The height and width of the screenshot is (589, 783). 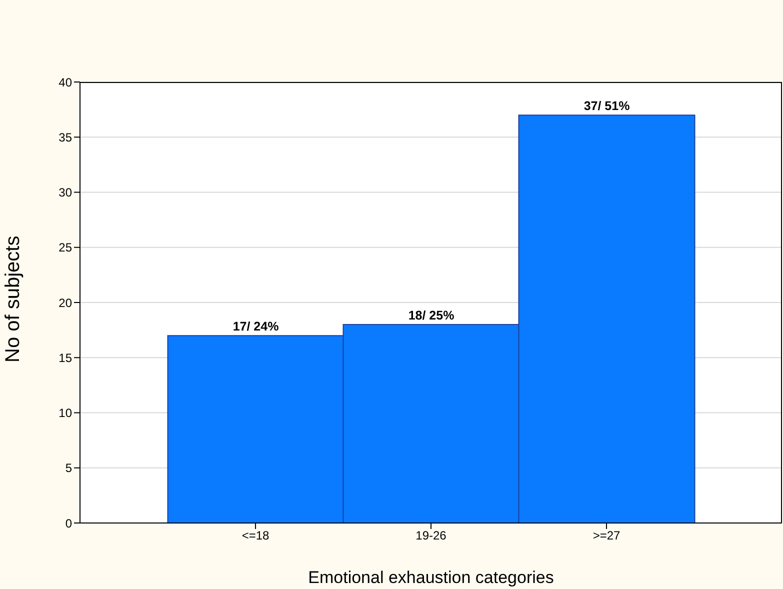 I want to click on y-tick-label: 30, so click(x=65, y=193).